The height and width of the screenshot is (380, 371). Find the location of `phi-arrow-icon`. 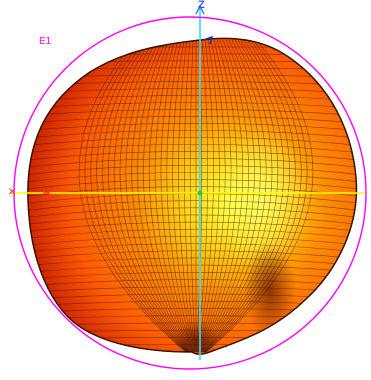

phi-arrow-icon is located at coordinates (208, 40).